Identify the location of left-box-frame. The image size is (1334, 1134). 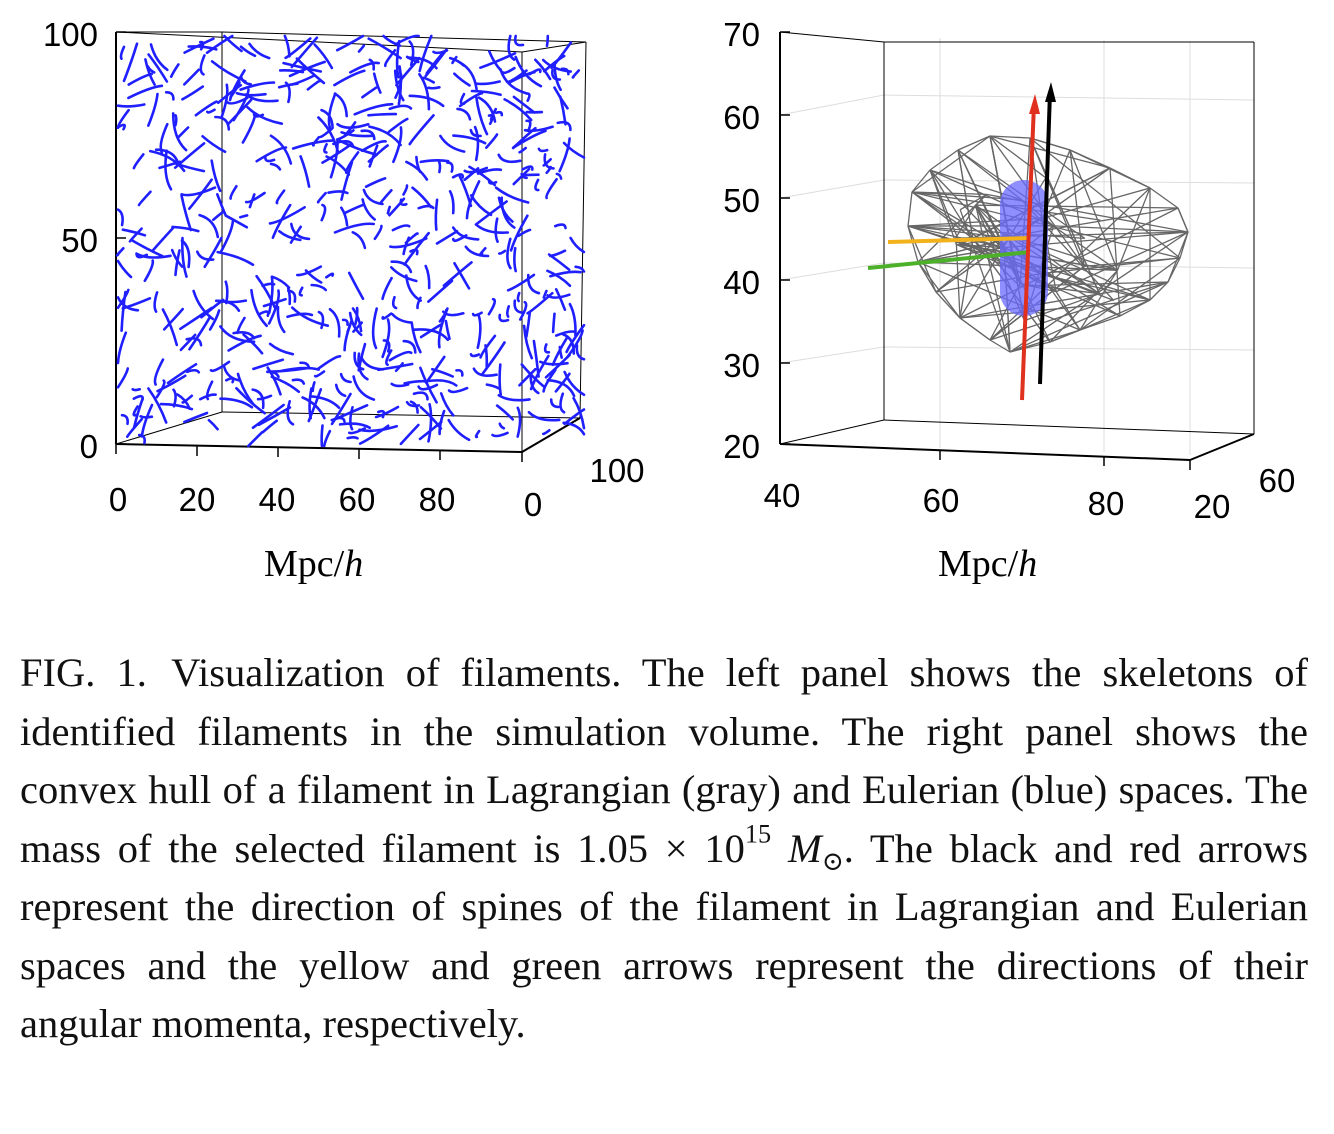
(351, 242).